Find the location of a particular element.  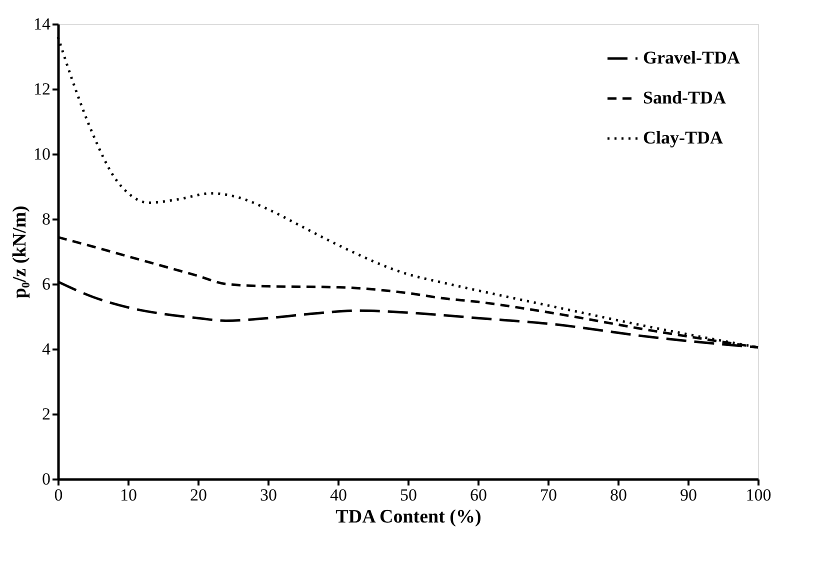

y-axis-title: p₀/z (kN/m) is located at coordinates (20, 252).